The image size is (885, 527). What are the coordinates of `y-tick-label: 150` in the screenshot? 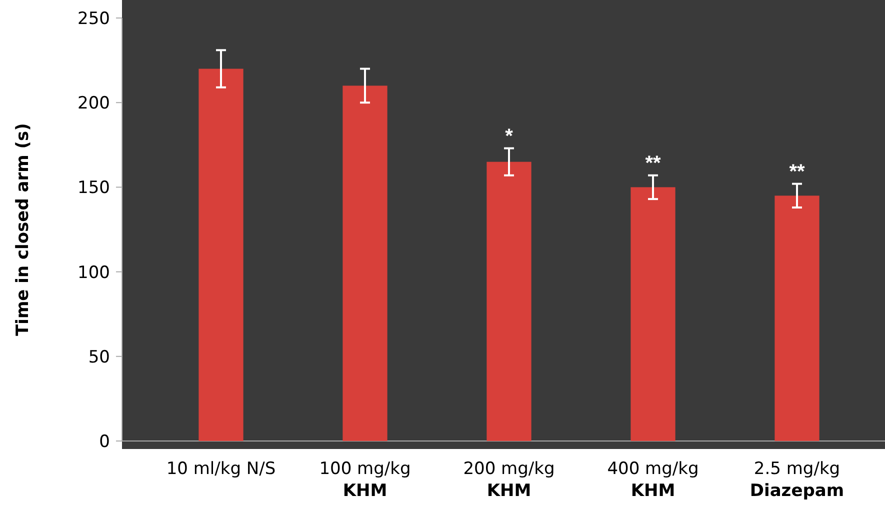 It's located at (94, 188).